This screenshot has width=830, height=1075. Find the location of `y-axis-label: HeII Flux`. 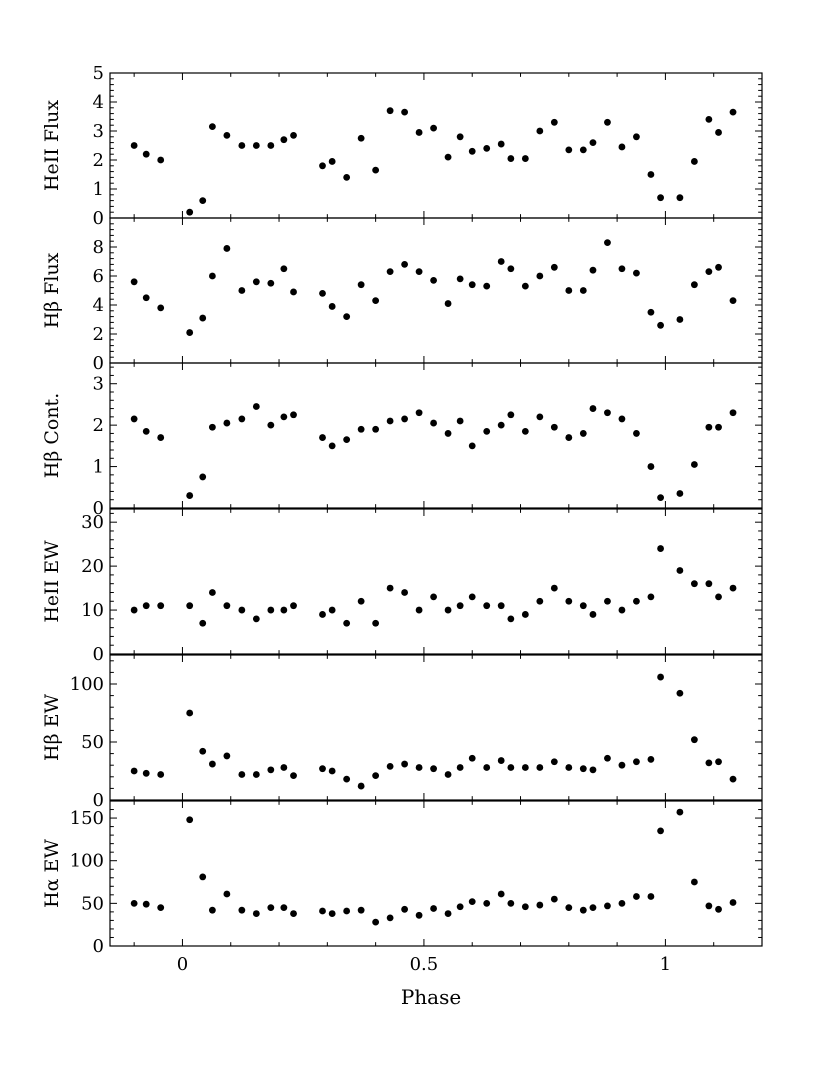

y-axis-label: HeII Flux is located at coordinates (52, 145).